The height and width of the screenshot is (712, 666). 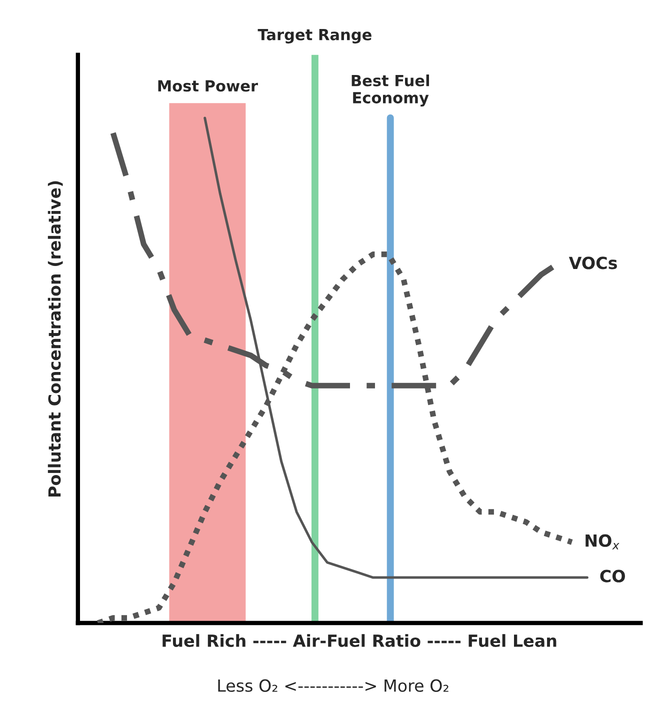 I want to click on text: Best Fuel Economy, so click(x=390, y=90).